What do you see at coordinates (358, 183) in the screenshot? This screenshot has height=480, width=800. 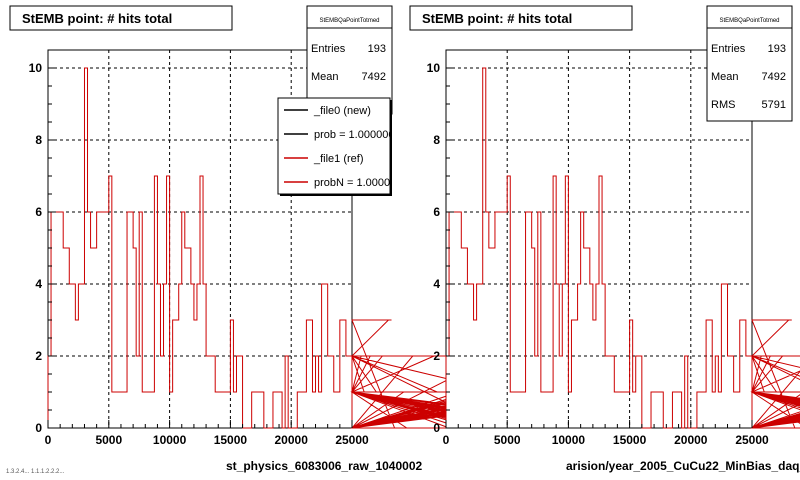 I see `legend-entry-label: probN = 1.000000` at bounding box center [358, 183].